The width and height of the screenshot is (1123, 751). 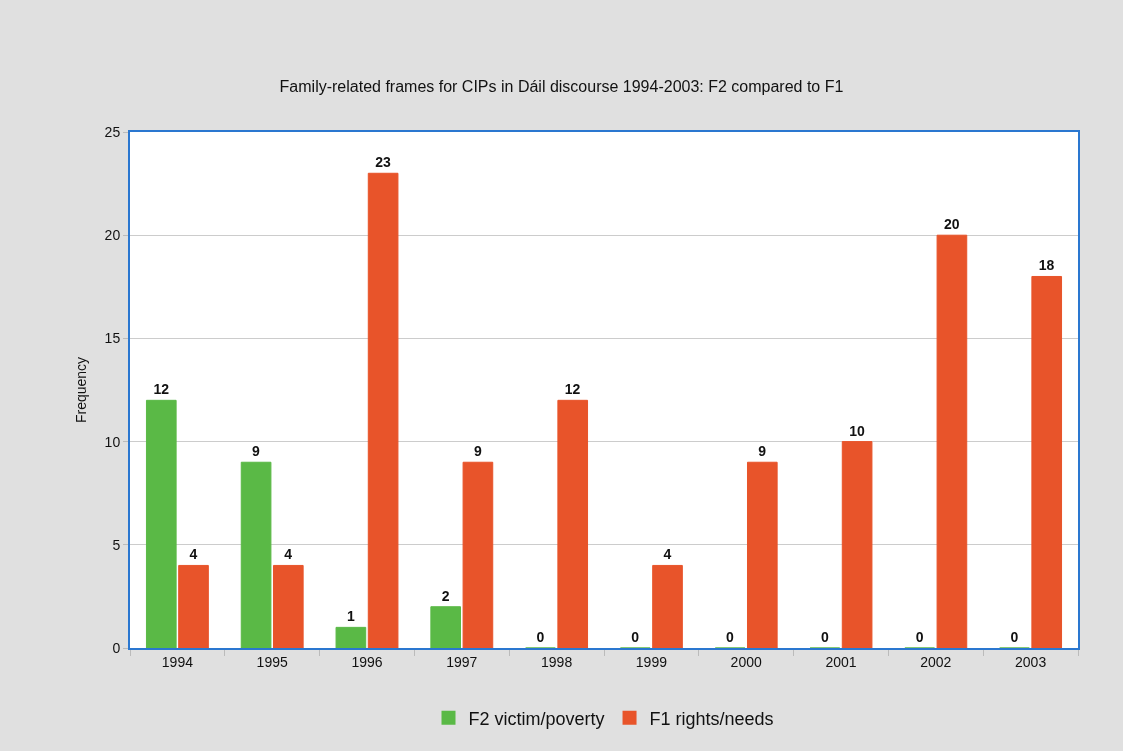 I want to click on x-tick-label: 2001, so click(x=841, y=661).